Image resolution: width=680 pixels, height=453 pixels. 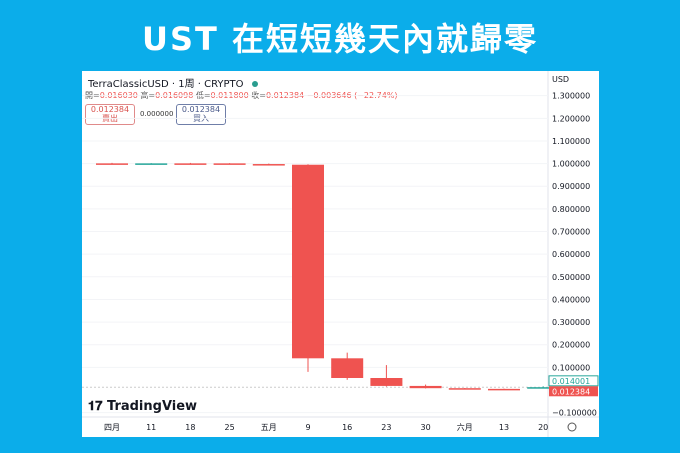 I want to click on y-tick-label: 0.900000, so click(x=571, y=186).